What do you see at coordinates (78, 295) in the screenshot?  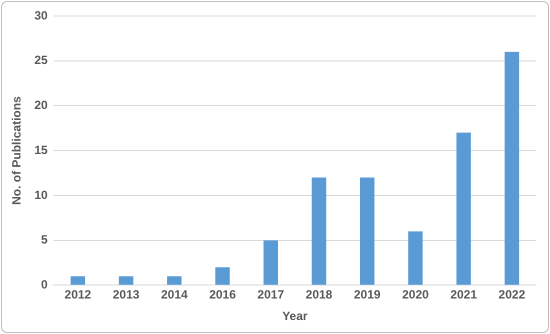 I see `x-tick-label: 2012` at bounding box center [78, 295].